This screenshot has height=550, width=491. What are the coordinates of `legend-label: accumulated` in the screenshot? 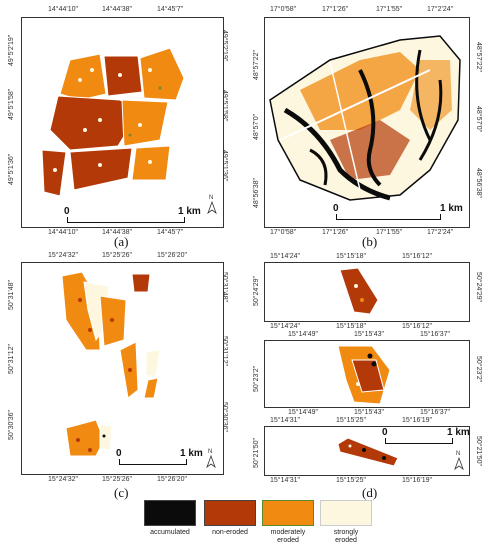 It's located at (170, 532).